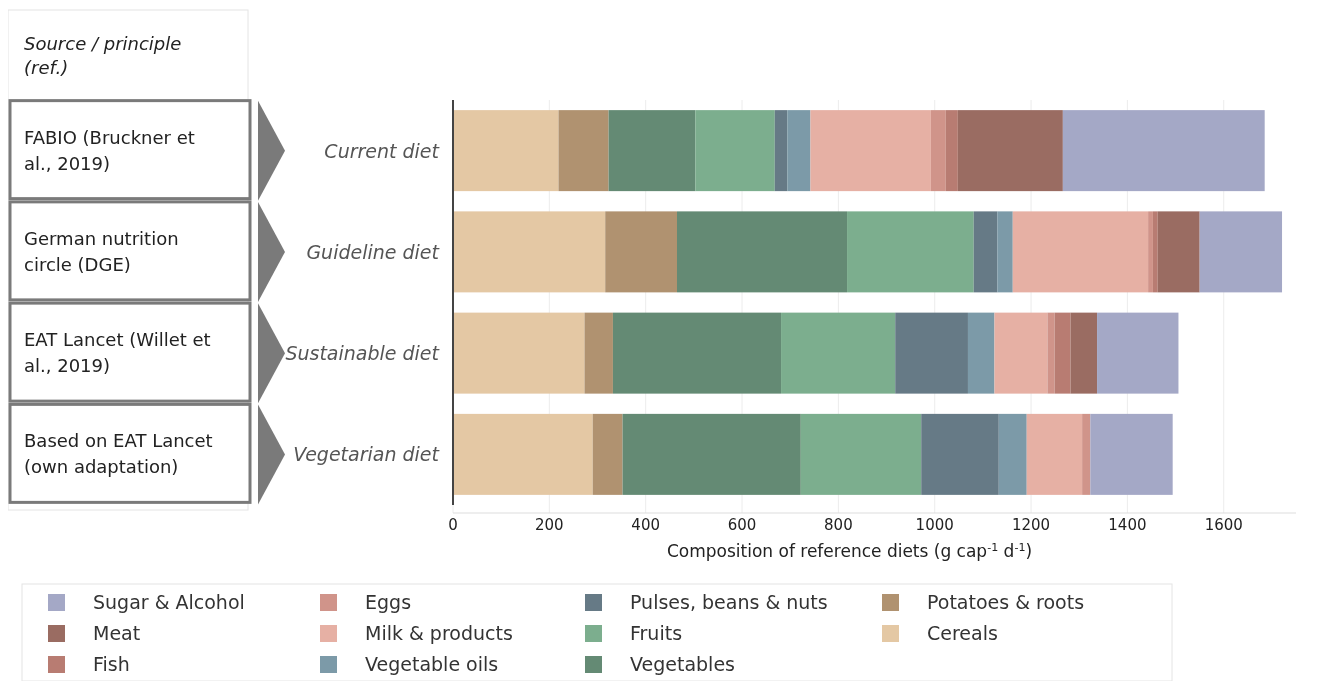 Image resolution: width=1330 pixels, height=689 pixels. I want to click on legend-label: Vegetables, so click(682, 664).